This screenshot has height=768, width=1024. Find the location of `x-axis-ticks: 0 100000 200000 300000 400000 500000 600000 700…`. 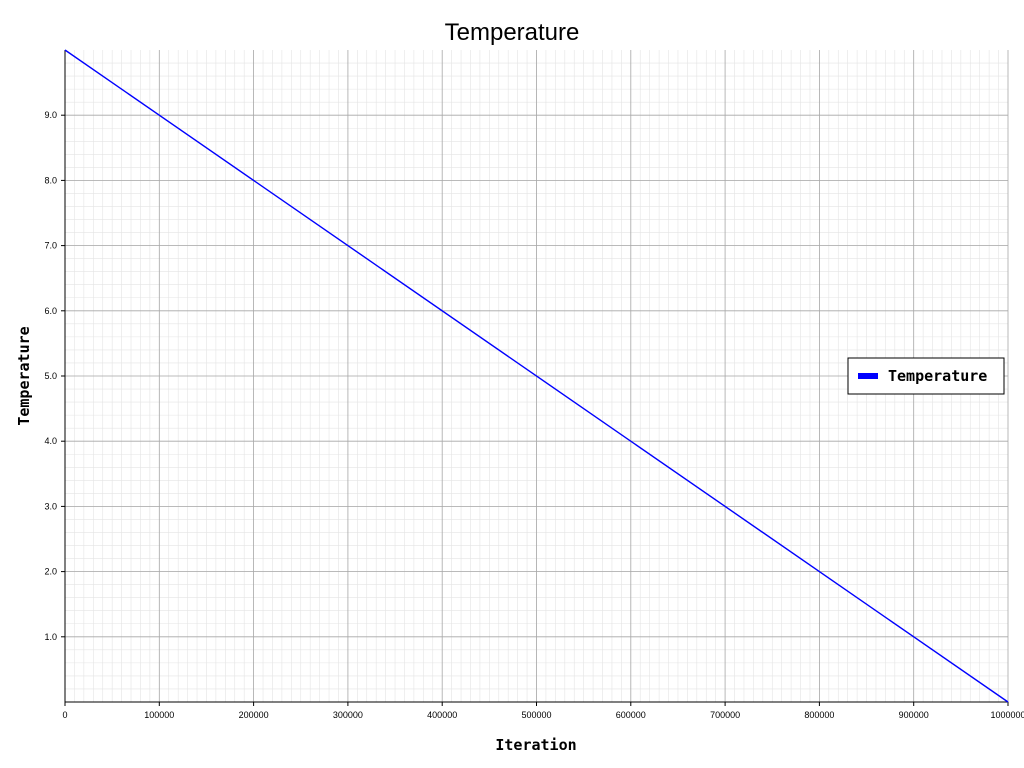

x-axis-ticks: 0 100000 200000 300000 400000 500000 600000 700… is located at coordinates (543, 711).